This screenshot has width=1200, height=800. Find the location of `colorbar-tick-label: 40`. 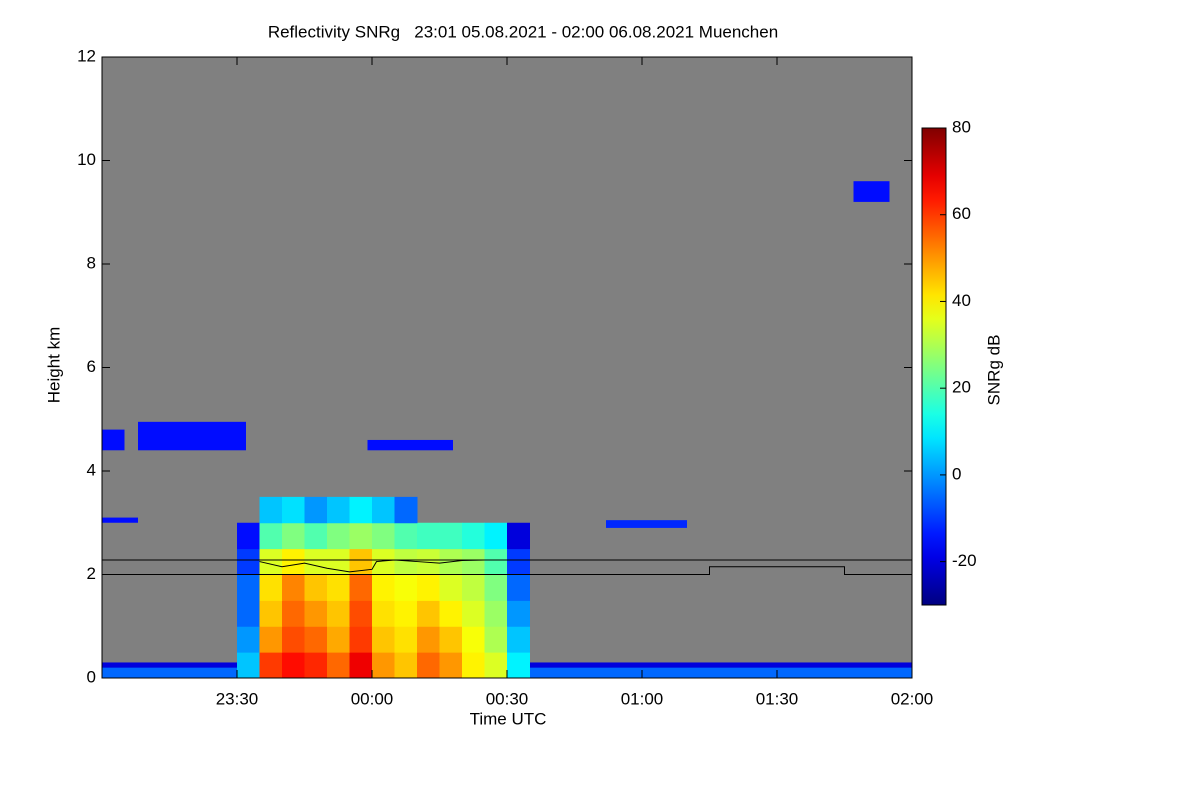

colorbar-tick-label: 40 is located at coordinates (961, 300).